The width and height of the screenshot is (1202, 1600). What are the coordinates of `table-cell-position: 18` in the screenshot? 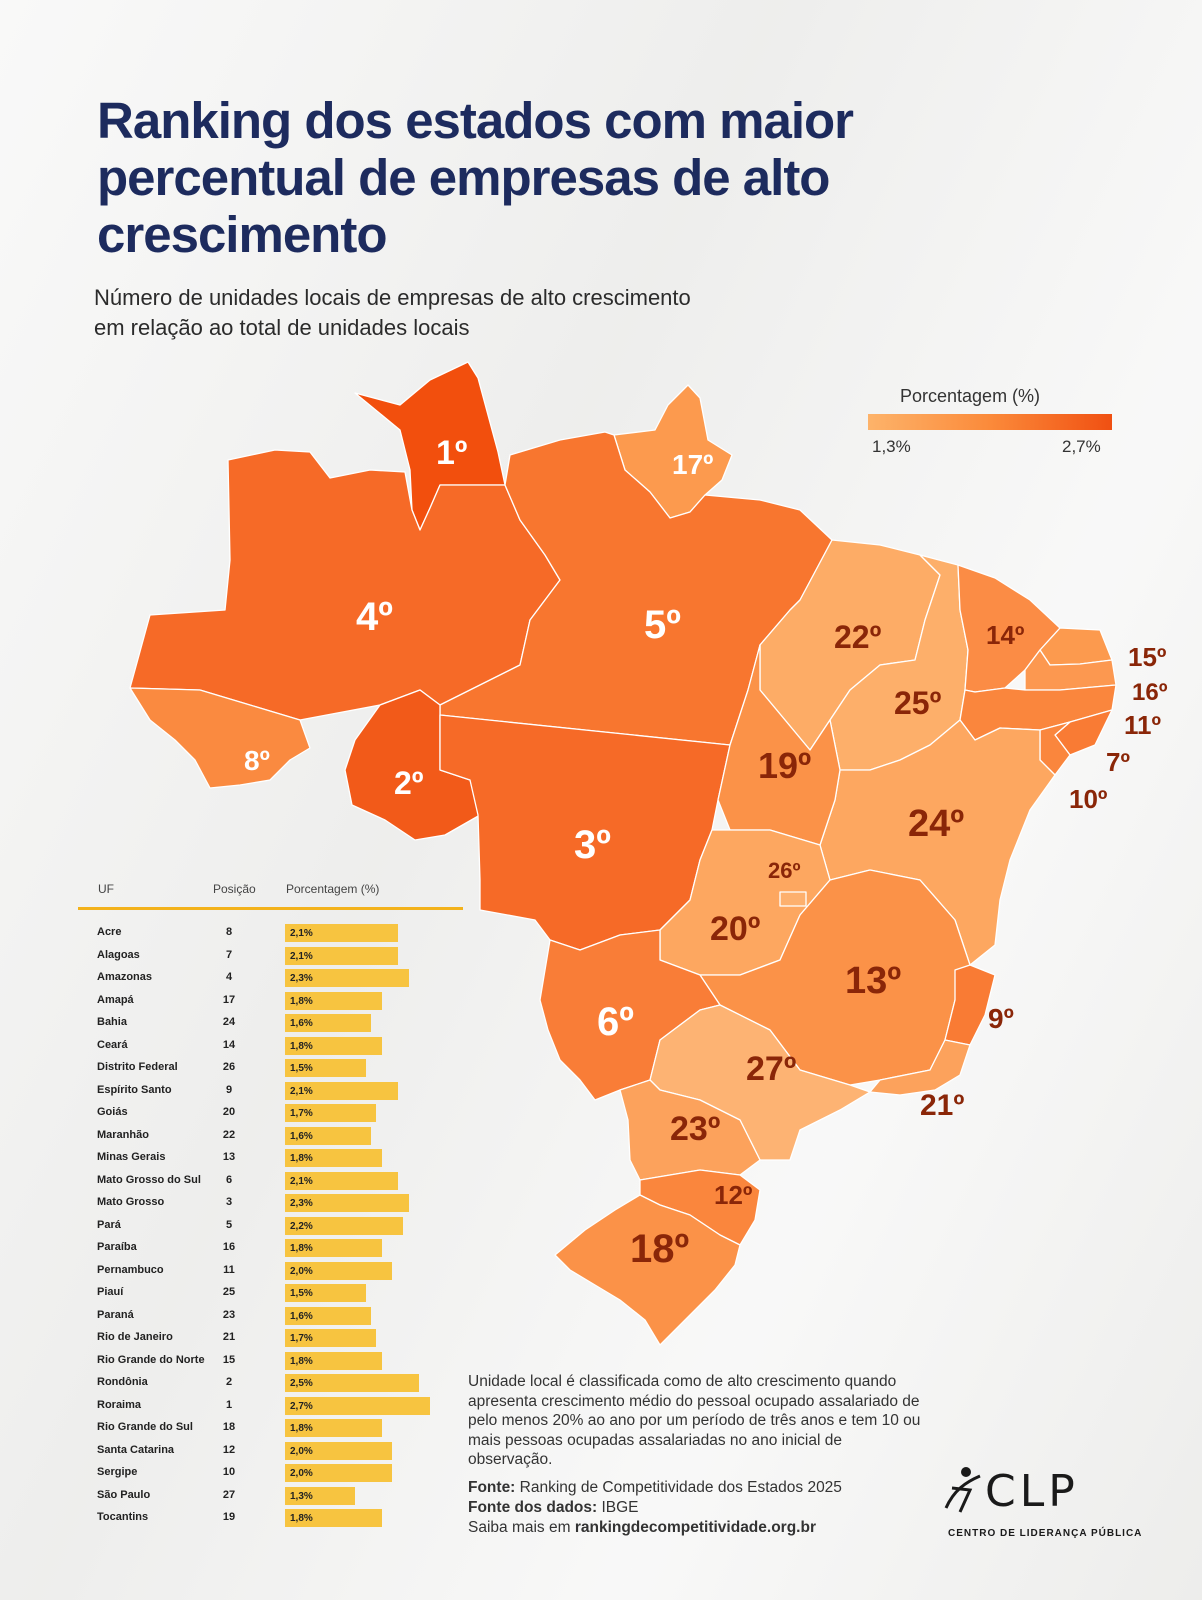 It's located at (229, 1427).